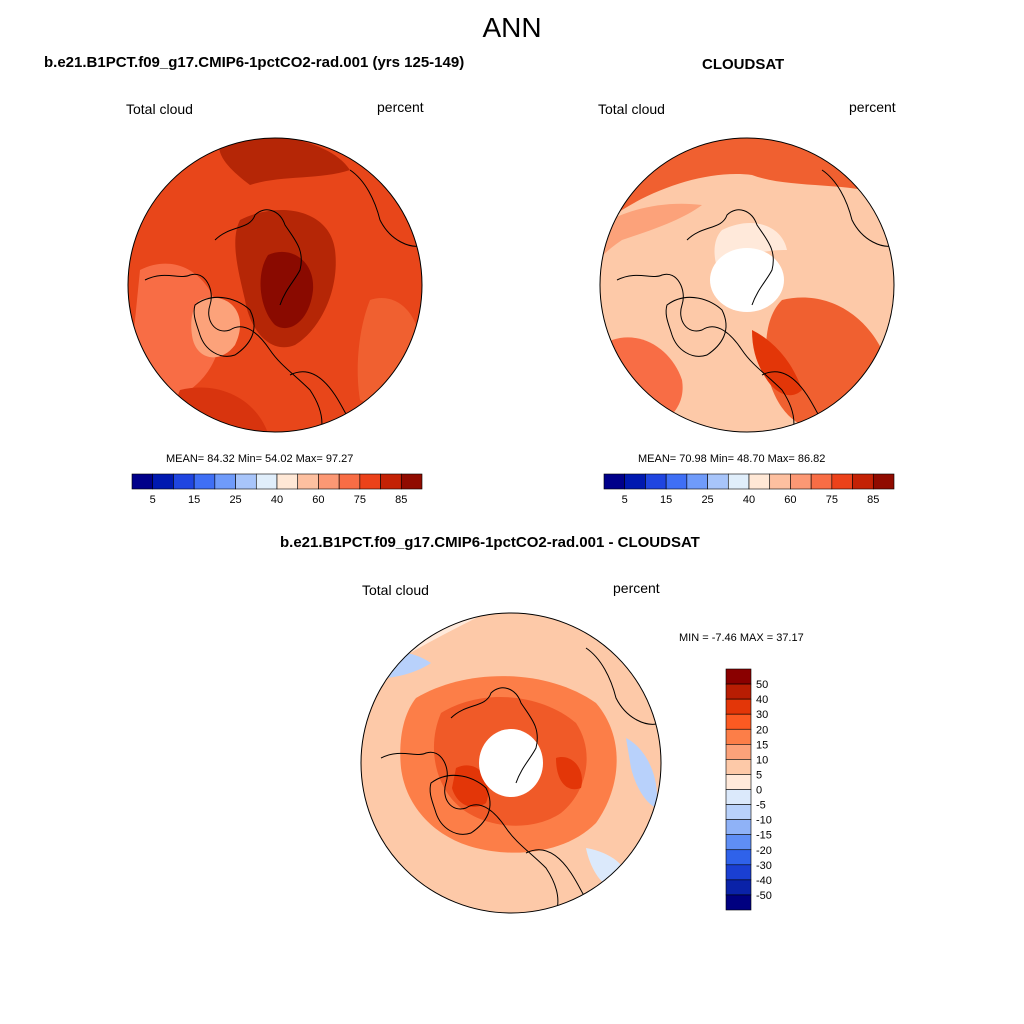 The width and height of the screenshot is (1024, 1024). Describe the element at coordinates (260, 459) in the screenshot. I see `panel1-stats: MEAN= 84.32 Min= 54.02 Max= 97.27` at that location.